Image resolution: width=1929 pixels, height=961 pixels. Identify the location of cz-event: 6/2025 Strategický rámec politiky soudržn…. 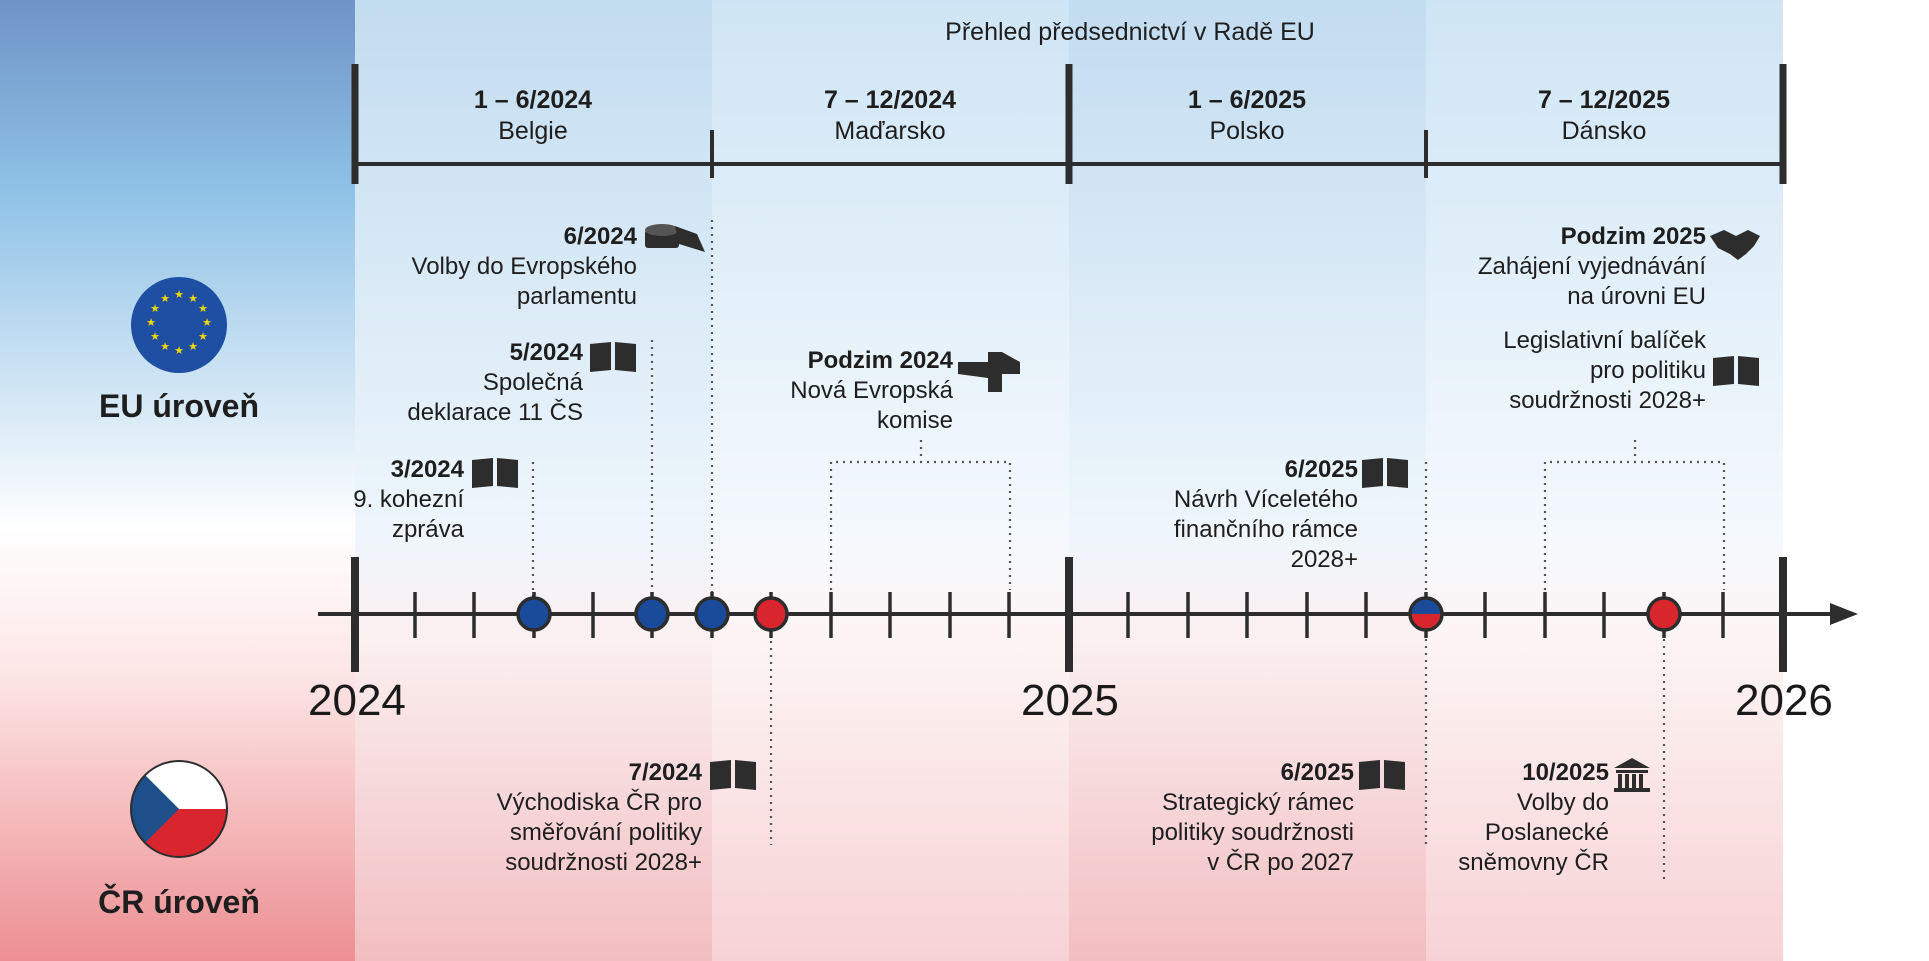
(1252, 817).